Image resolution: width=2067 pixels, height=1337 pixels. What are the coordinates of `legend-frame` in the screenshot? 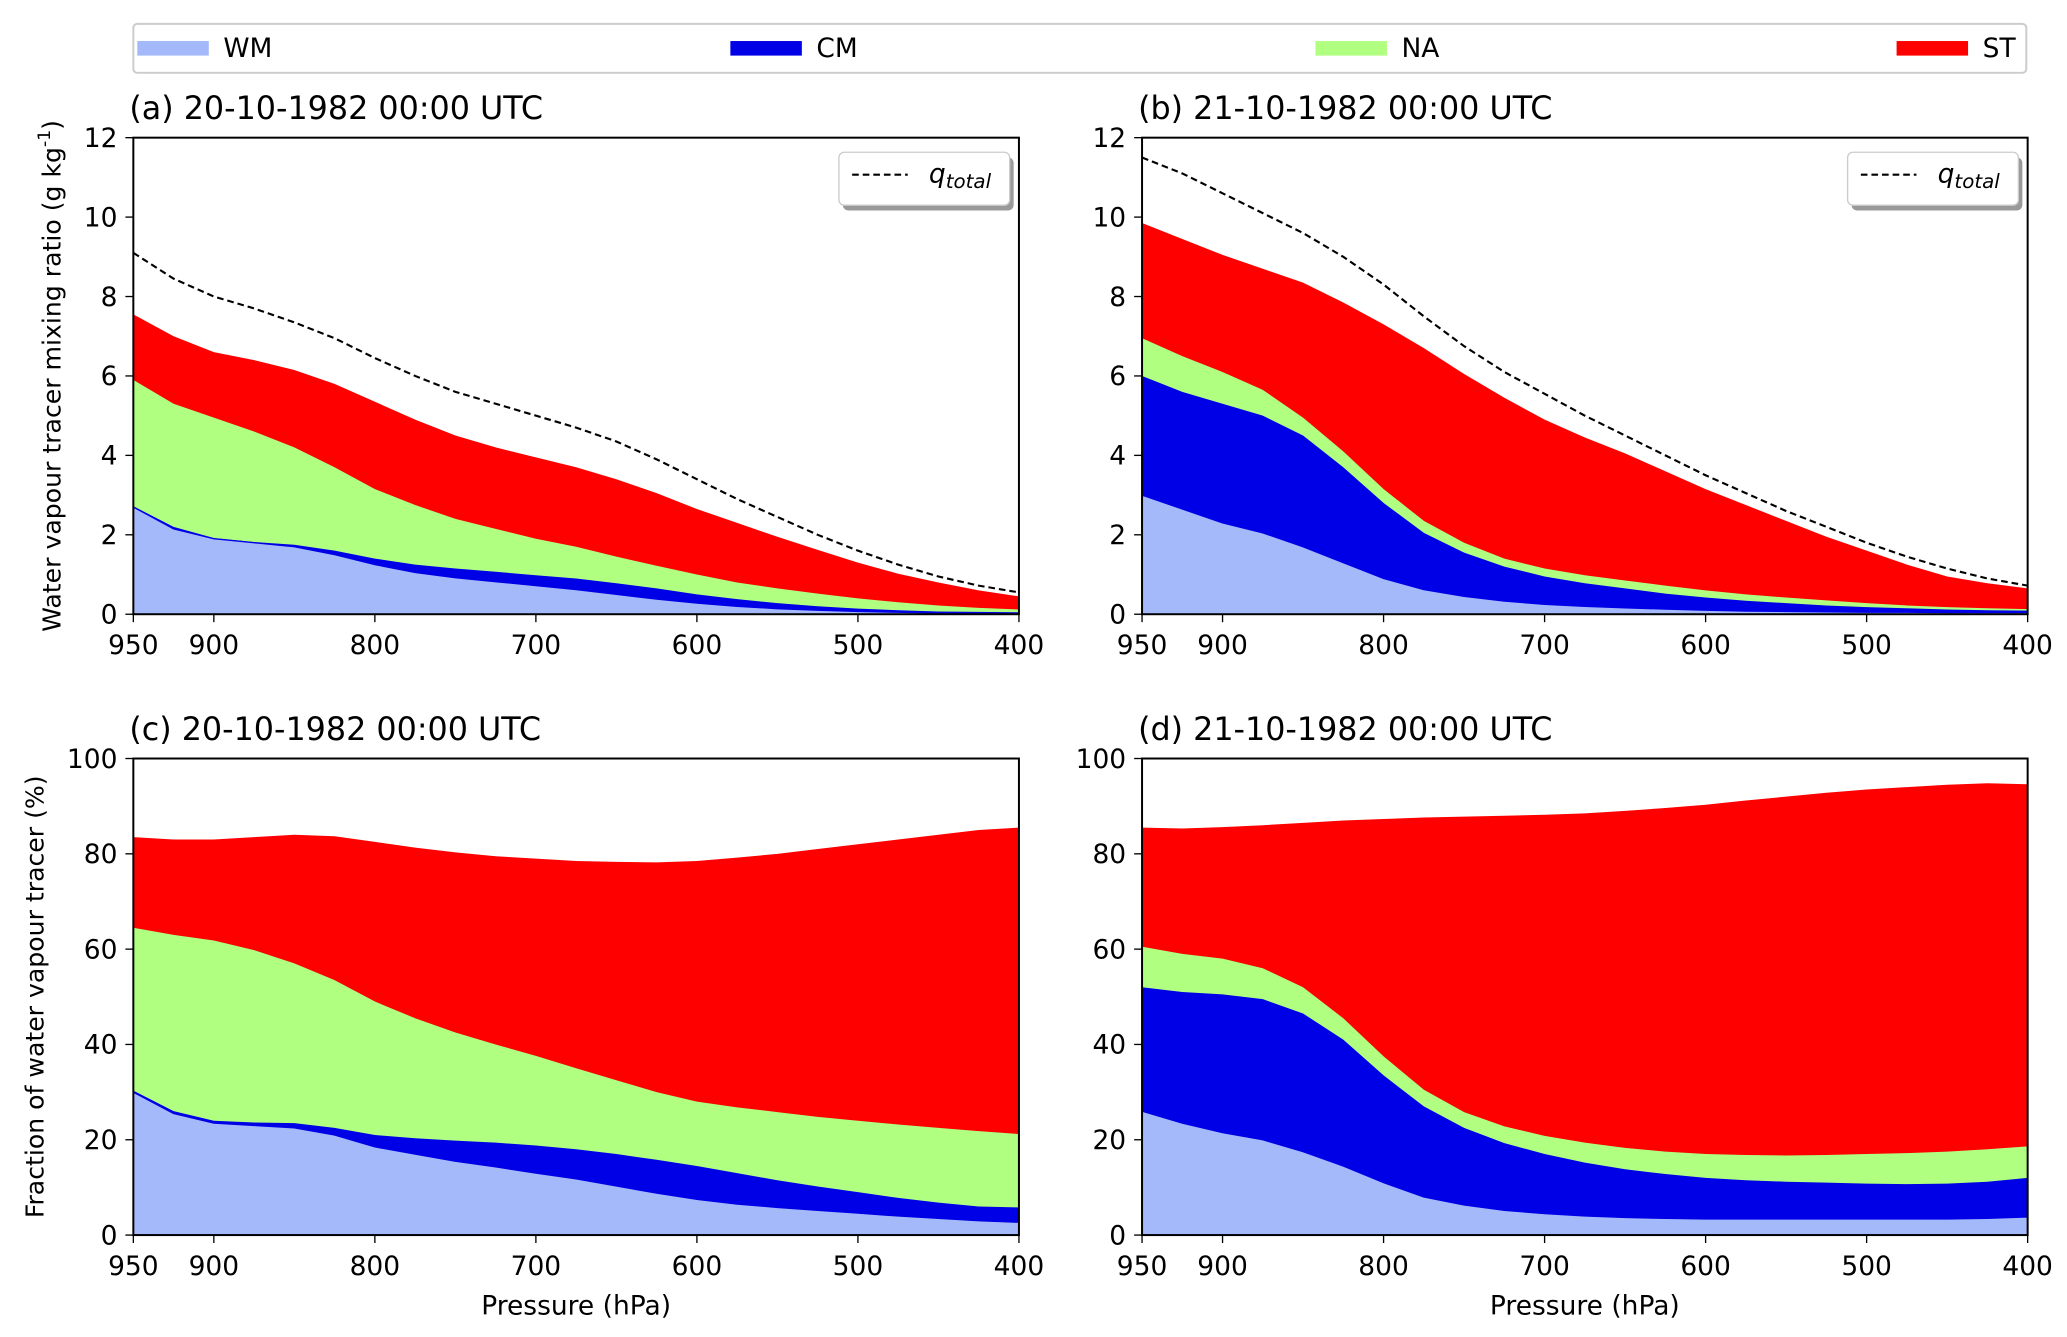 It's located at (1080, 48).